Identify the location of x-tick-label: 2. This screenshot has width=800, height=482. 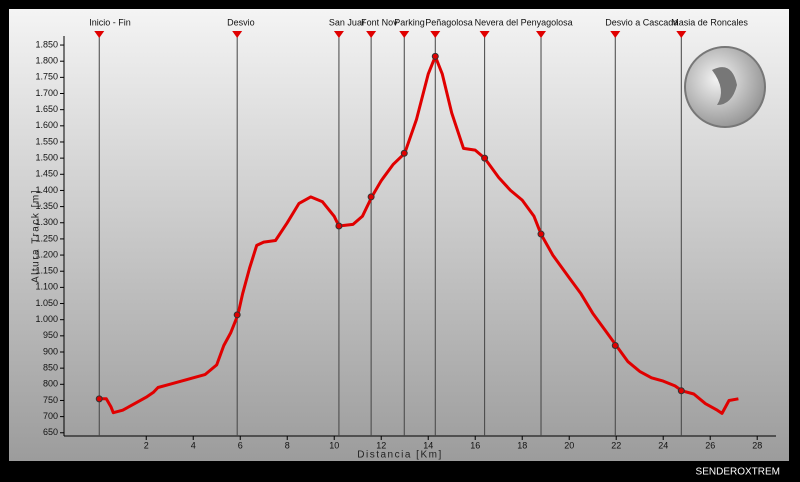
(146, 445).